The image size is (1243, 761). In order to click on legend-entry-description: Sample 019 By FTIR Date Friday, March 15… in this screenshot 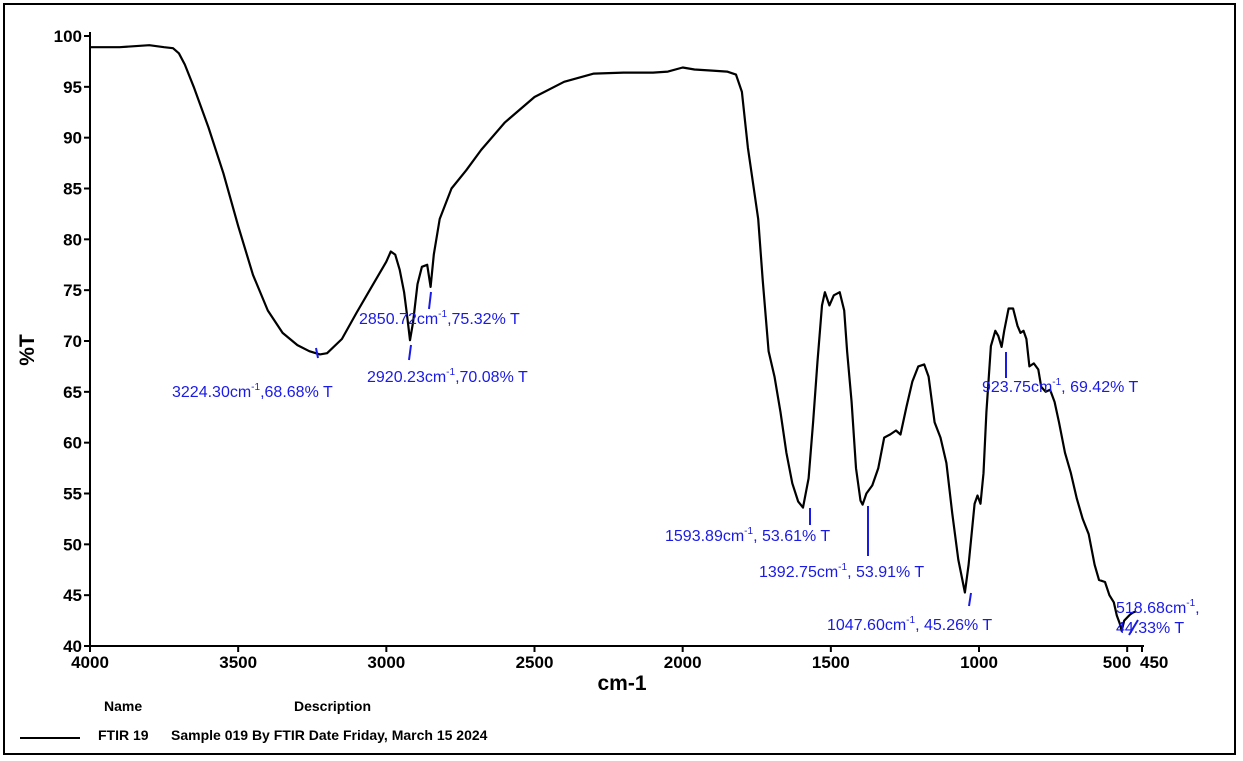, I will do `click(329, 735)`.